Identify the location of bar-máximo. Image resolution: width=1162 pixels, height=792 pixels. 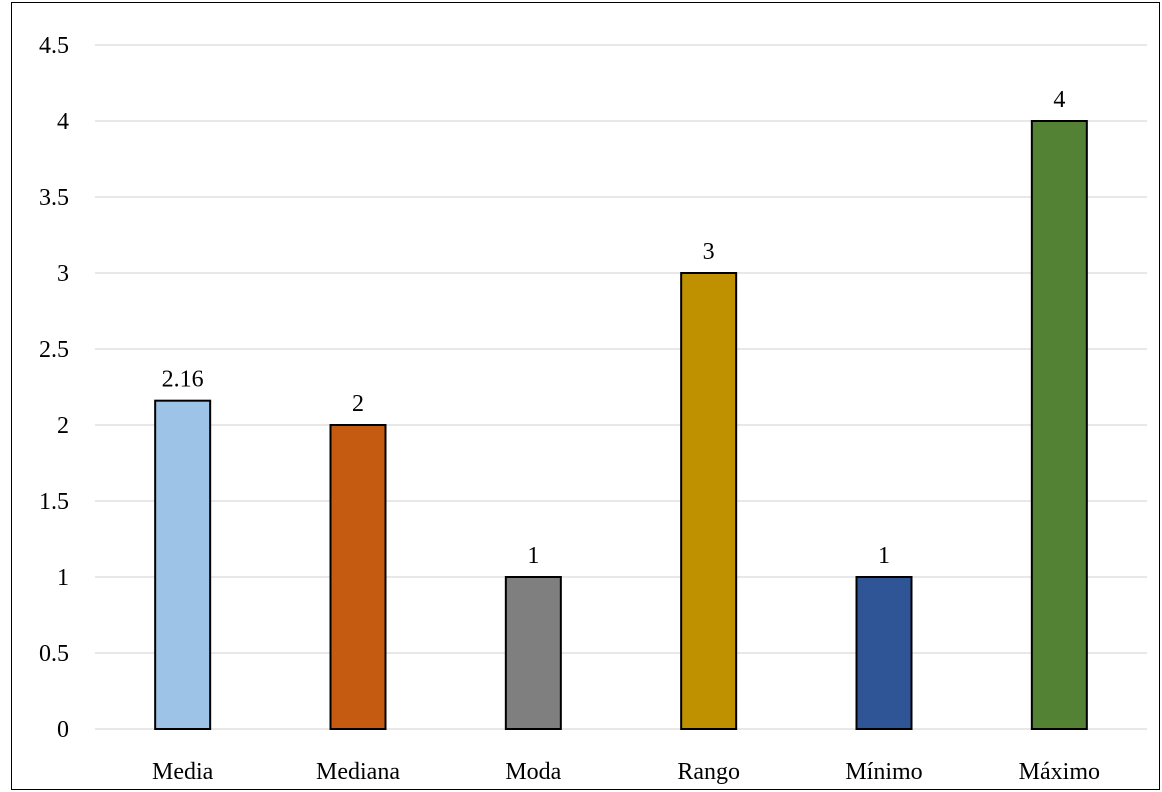
(1059, 425).